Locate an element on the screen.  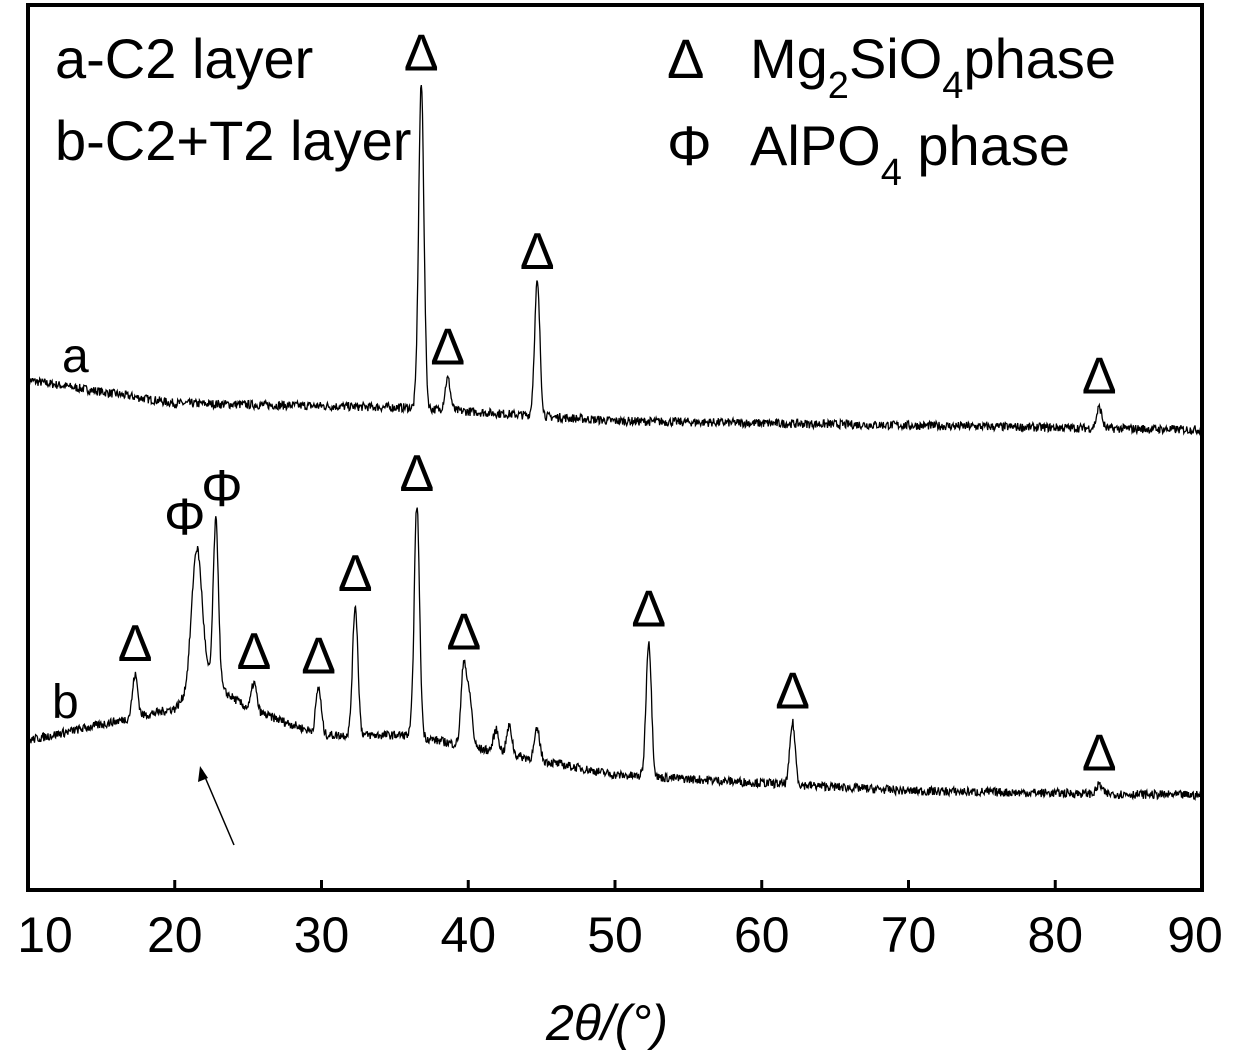
legend-b: b-C2+T2 layer is located at coordinates (233, 140).